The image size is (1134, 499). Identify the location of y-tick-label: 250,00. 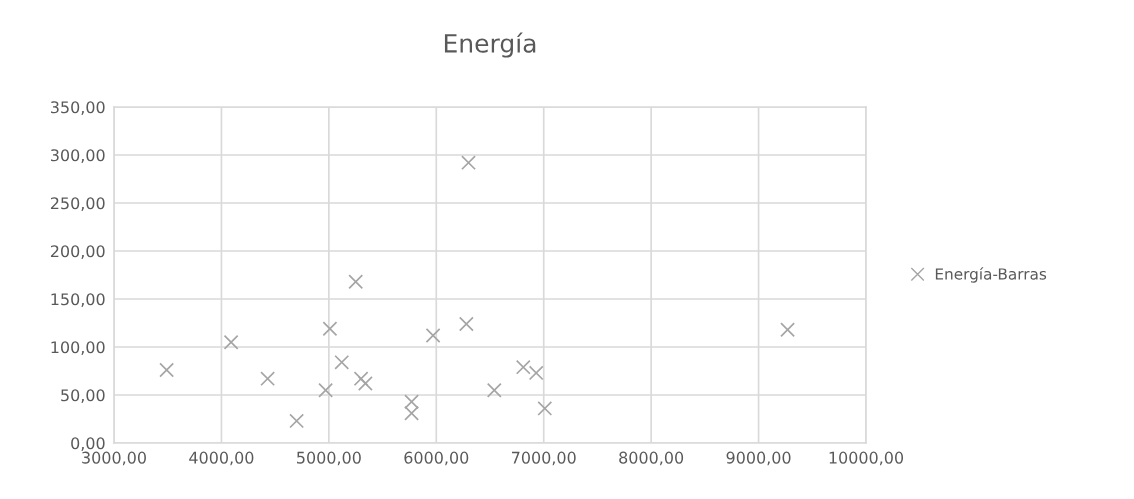
(77, 204).